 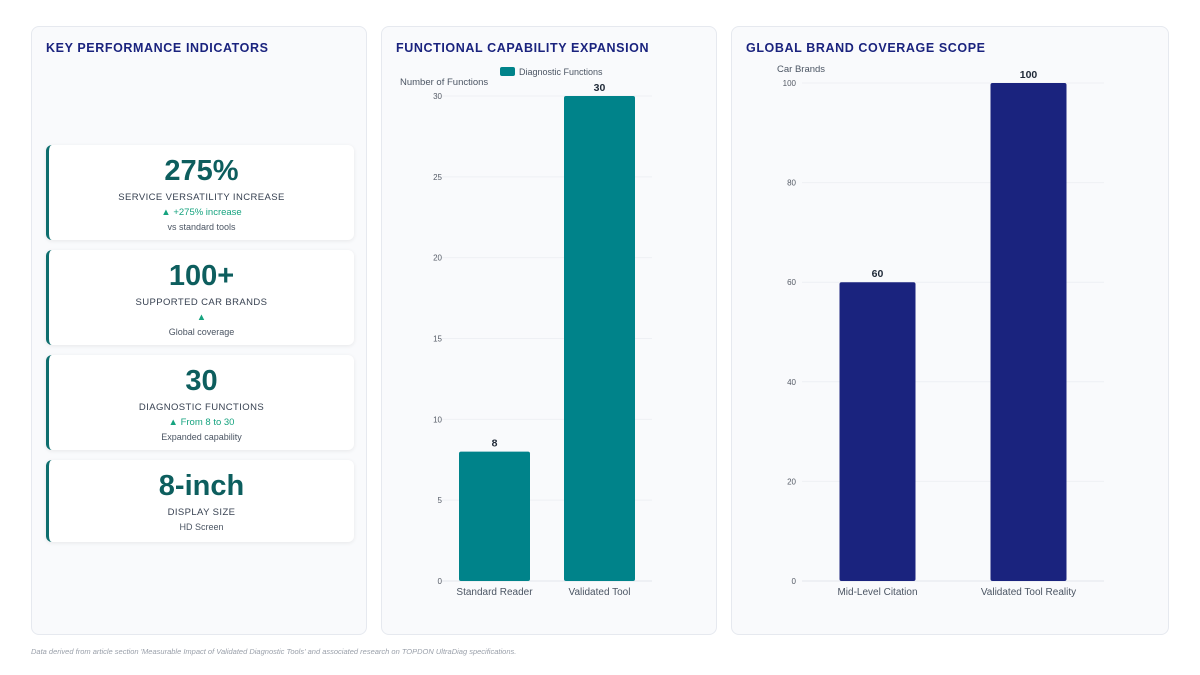 What do you see at coordinates (201, 437) in the screenshot?
I see `kpi-sub: Expanded capability` at bounding box center [201, 437].